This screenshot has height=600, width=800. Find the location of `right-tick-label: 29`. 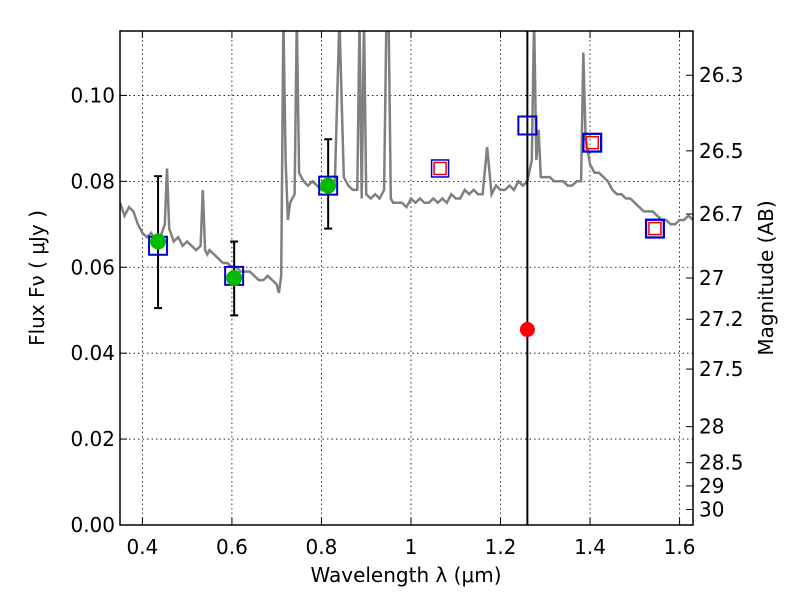

right-tick-label: 29 is located at coordinates (711, 486).